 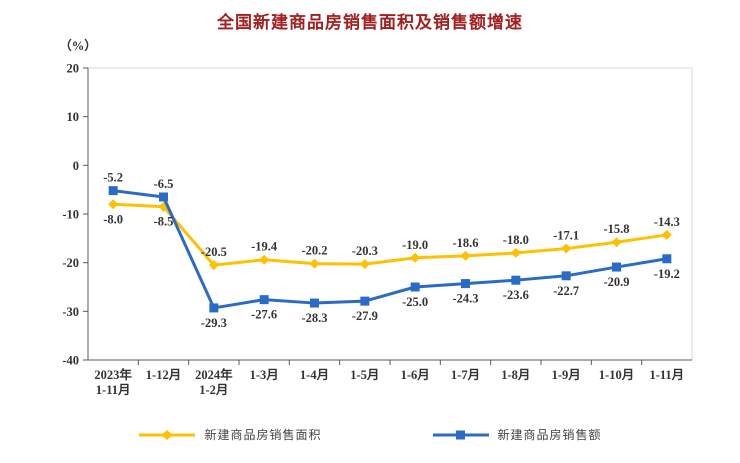 I want to click on x-category-label: 1-5月, so click(x=364, y=375).